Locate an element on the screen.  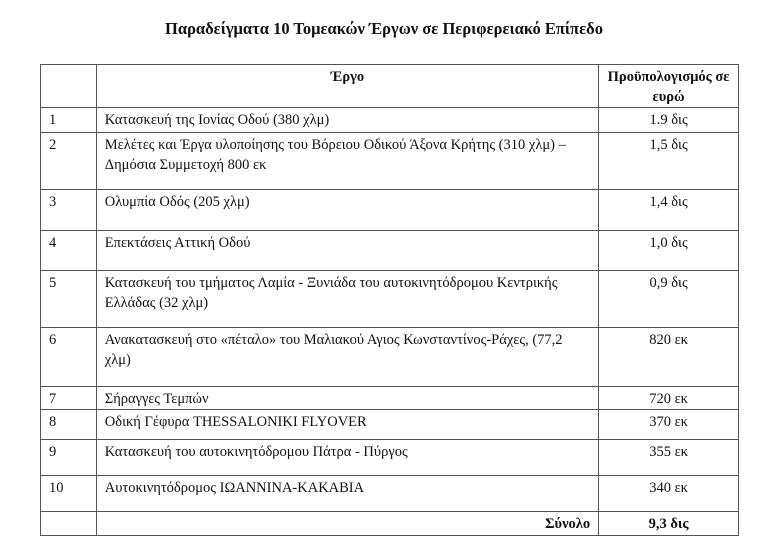
project-budget: 370 εκ is located at coordinates (668, 424).